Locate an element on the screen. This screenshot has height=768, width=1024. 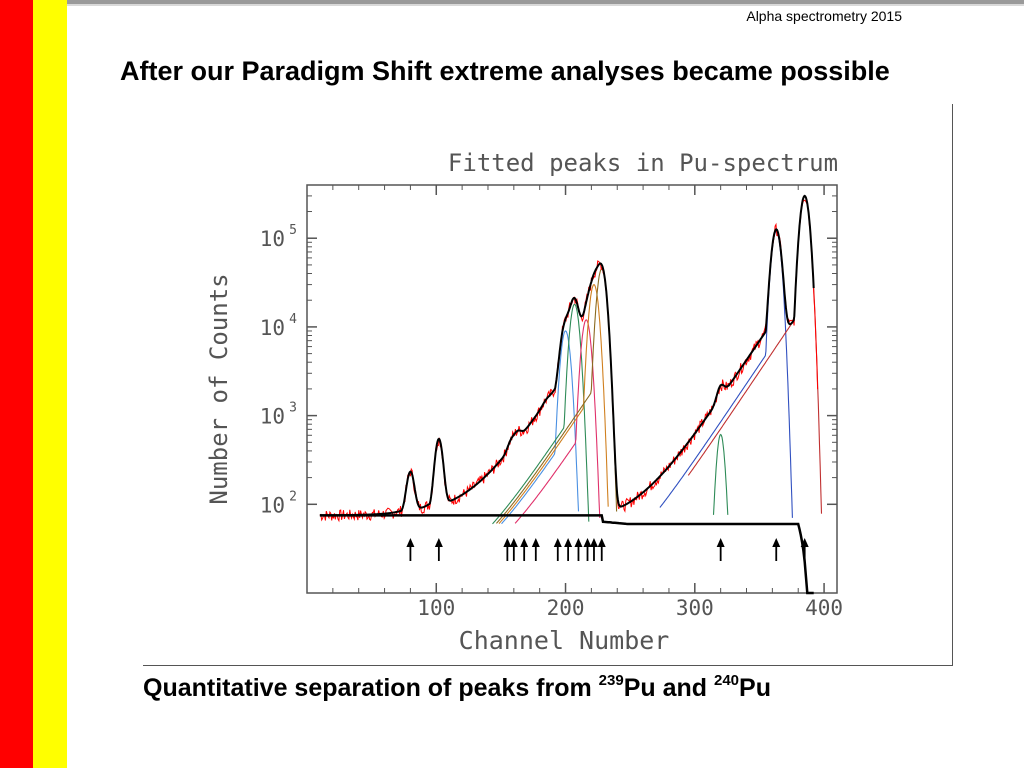
x-tick-label: 200 is located at coordinates (566, 608).